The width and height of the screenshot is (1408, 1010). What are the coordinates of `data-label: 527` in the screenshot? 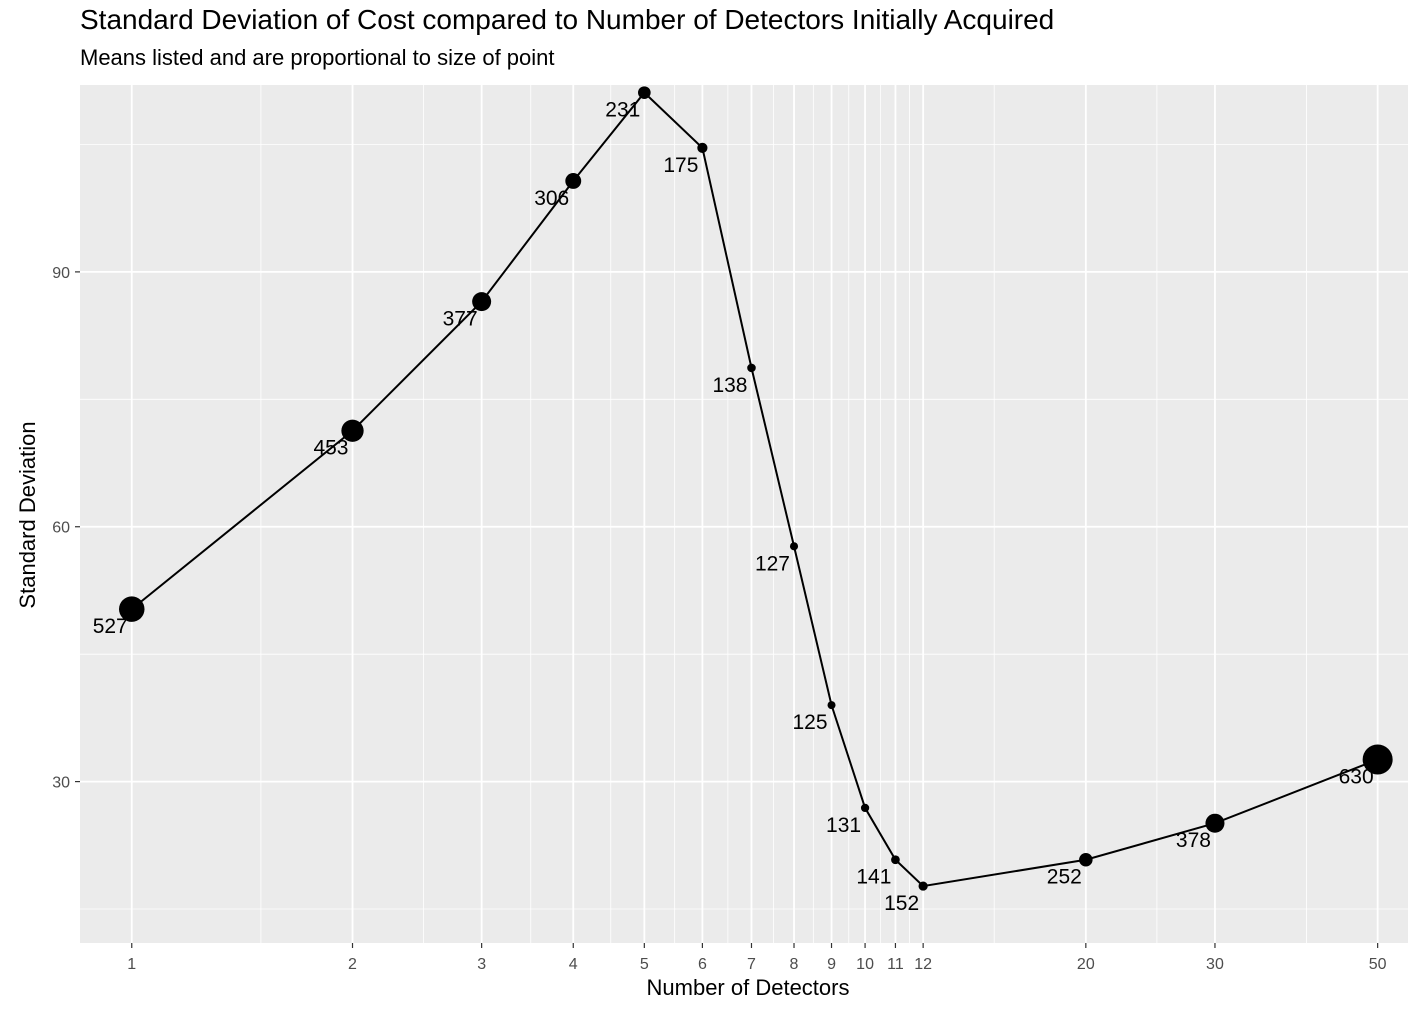 It's located at (110, 626).